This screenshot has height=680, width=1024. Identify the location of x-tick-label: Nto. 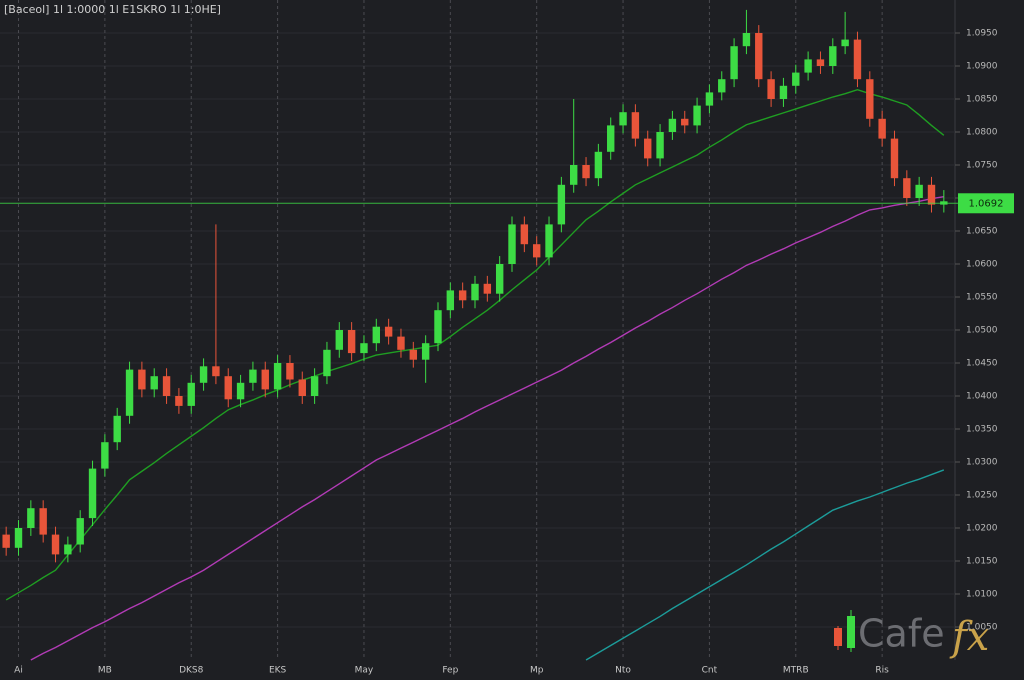
(623, 671).